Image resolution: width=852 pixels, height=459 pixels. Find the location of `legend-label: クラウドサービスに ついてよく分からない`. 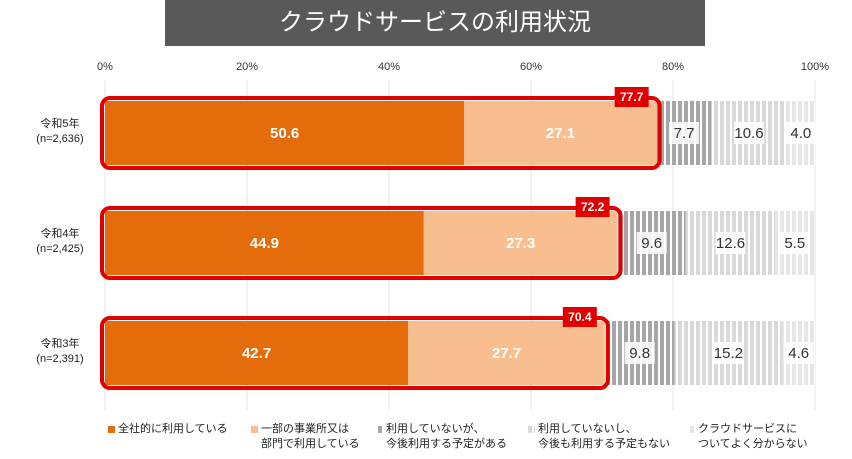

legend-label: クラウドサービスに ついてよく分からない is located at coordinates (753, 436).